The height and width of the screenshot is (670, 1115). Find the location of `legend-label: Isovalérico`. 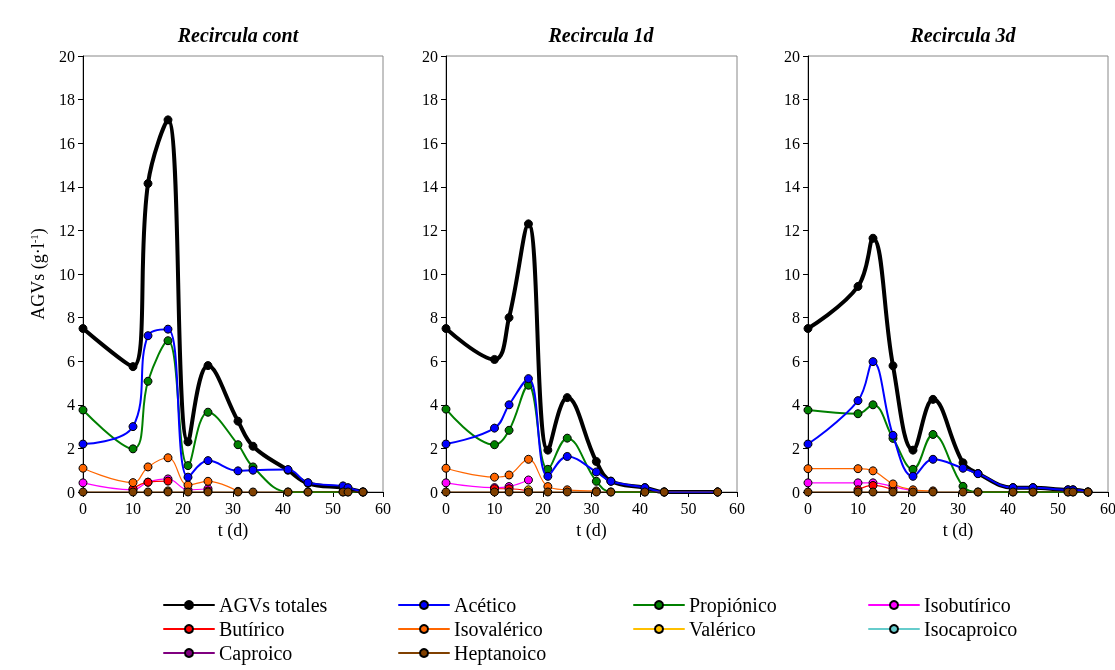

legend-label: Isovalérico is located at coordinates (498, 629).